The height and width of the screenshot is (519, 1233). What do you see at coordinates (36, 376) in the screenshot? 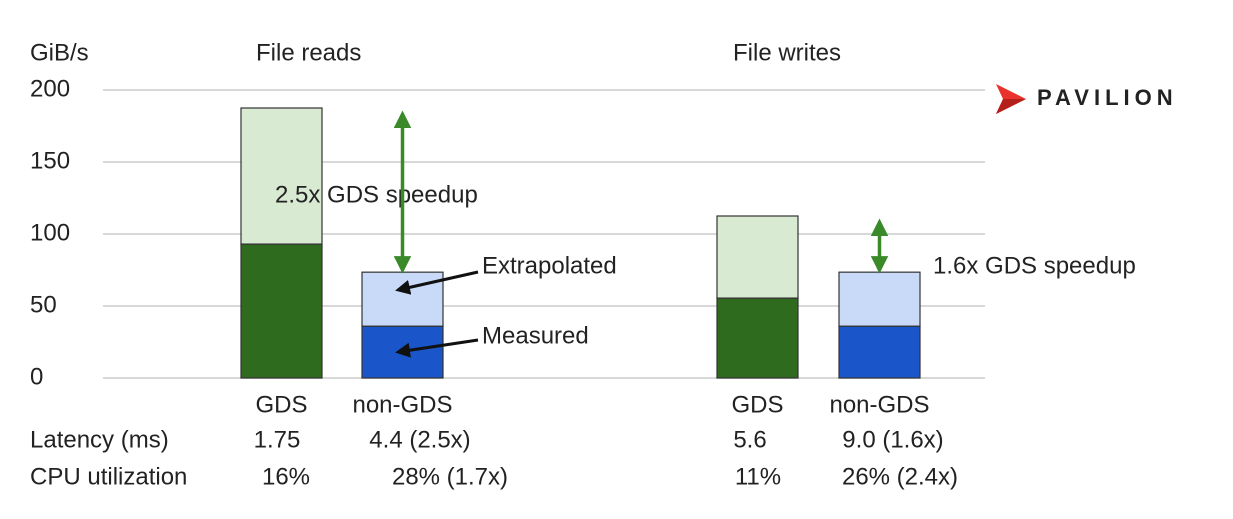
I see `y-tick-label: 0` at bounding box center [36, 376].